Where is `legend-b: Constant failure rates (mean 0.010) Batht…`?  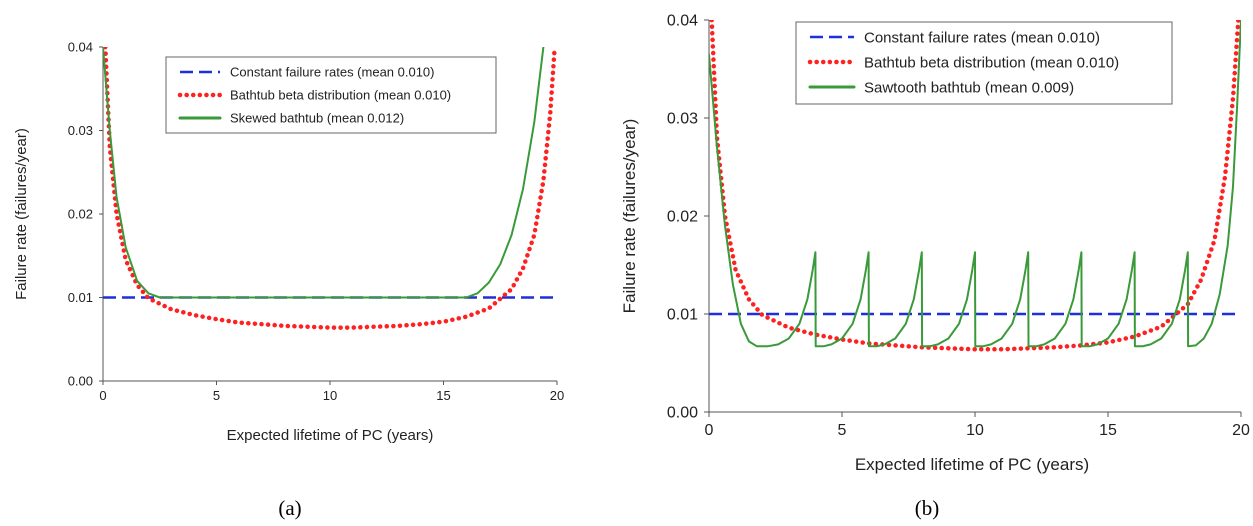 legend-b: Constant failure rates (mean 0.010) Batht… is located at coordinates (984, 63).